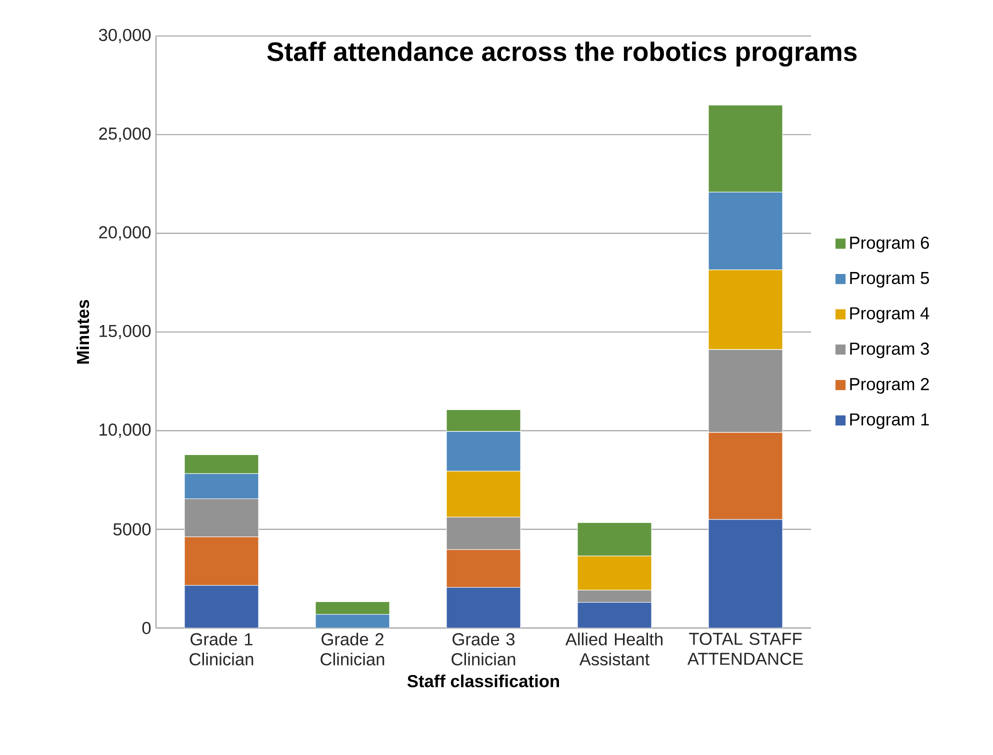 Image resolution: width=993 pixels, height=755 pixels. What do you see at coordinates (484, 649) in the screenshot?
I see `x-tick-label: Grade 3 Clinician` at bounding box center [484, 649].